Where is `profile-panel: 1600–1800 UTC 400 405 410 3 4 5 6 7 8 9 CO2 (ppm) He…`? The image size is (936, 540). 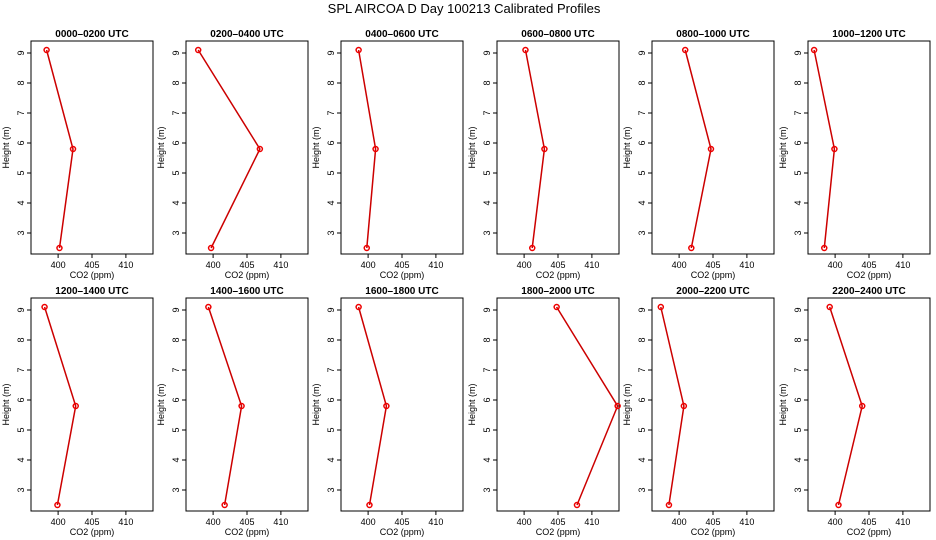
profile-panel: 1600–1800 UTC 400 405 410 3 4 5 6 7 8 9 CO2 (ppm) He… is located at coordinates (387, 411).